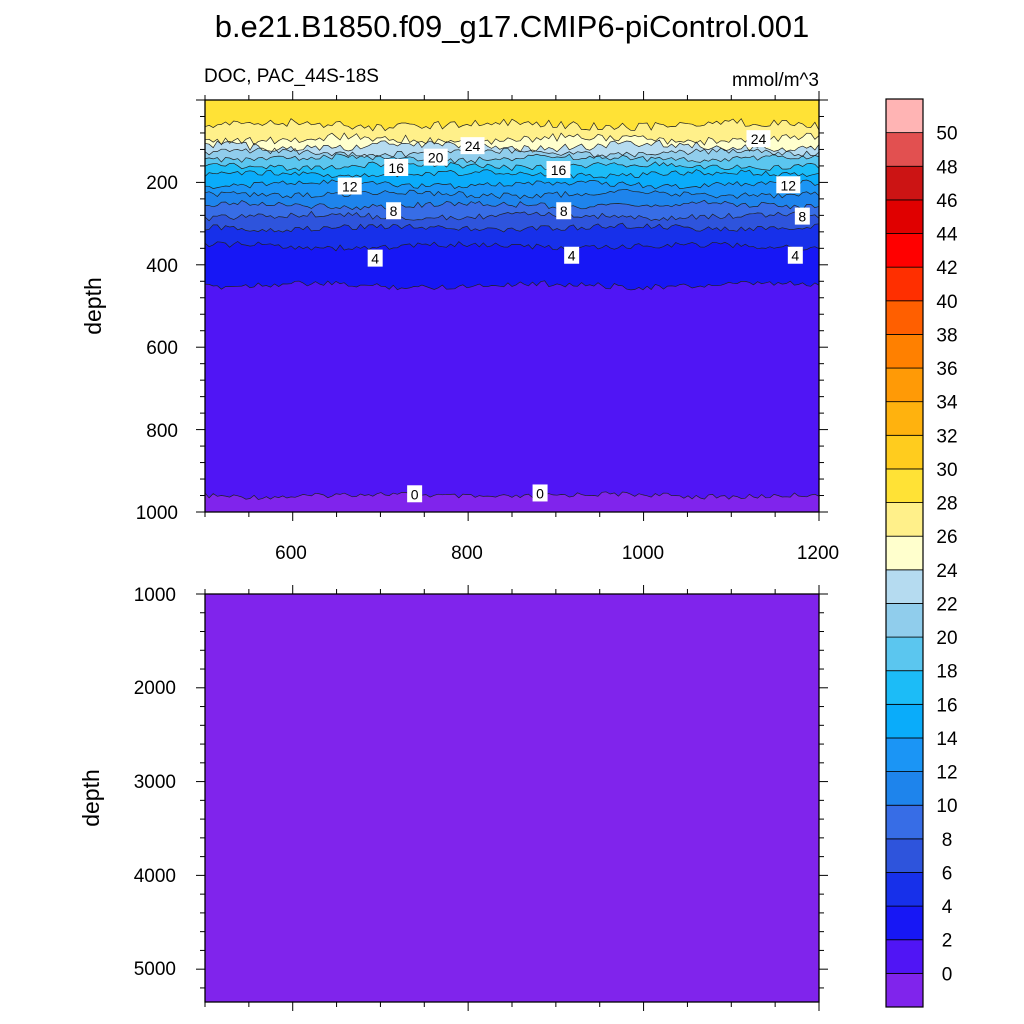 The image size is (1024, 1024). Describe the element at coordinates (467, 553) in the screenshot. I see `x-tick-label: 800` at that location.